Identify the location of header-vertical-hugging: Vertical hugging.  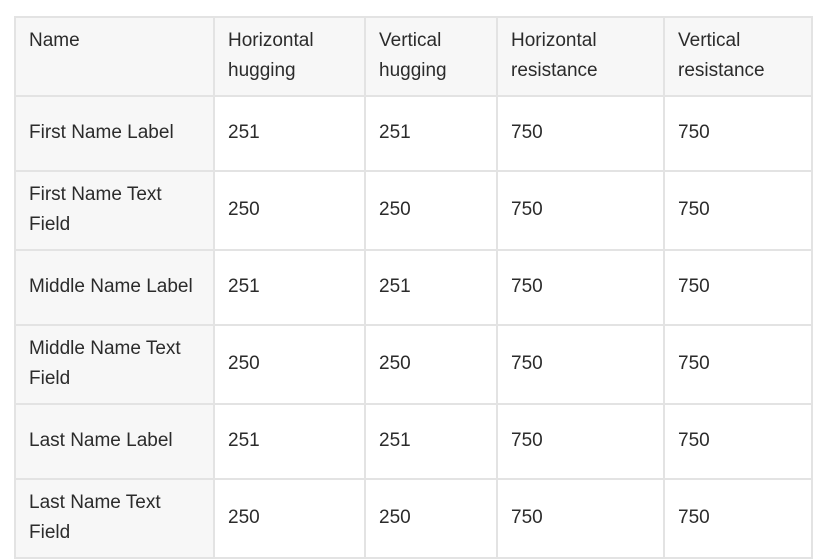
(431, 56).